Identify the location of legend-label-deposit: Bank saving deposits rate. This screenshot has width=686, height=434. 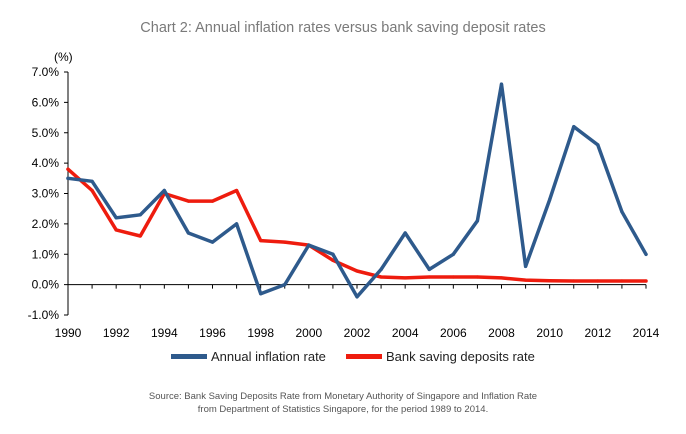
(460, 356).